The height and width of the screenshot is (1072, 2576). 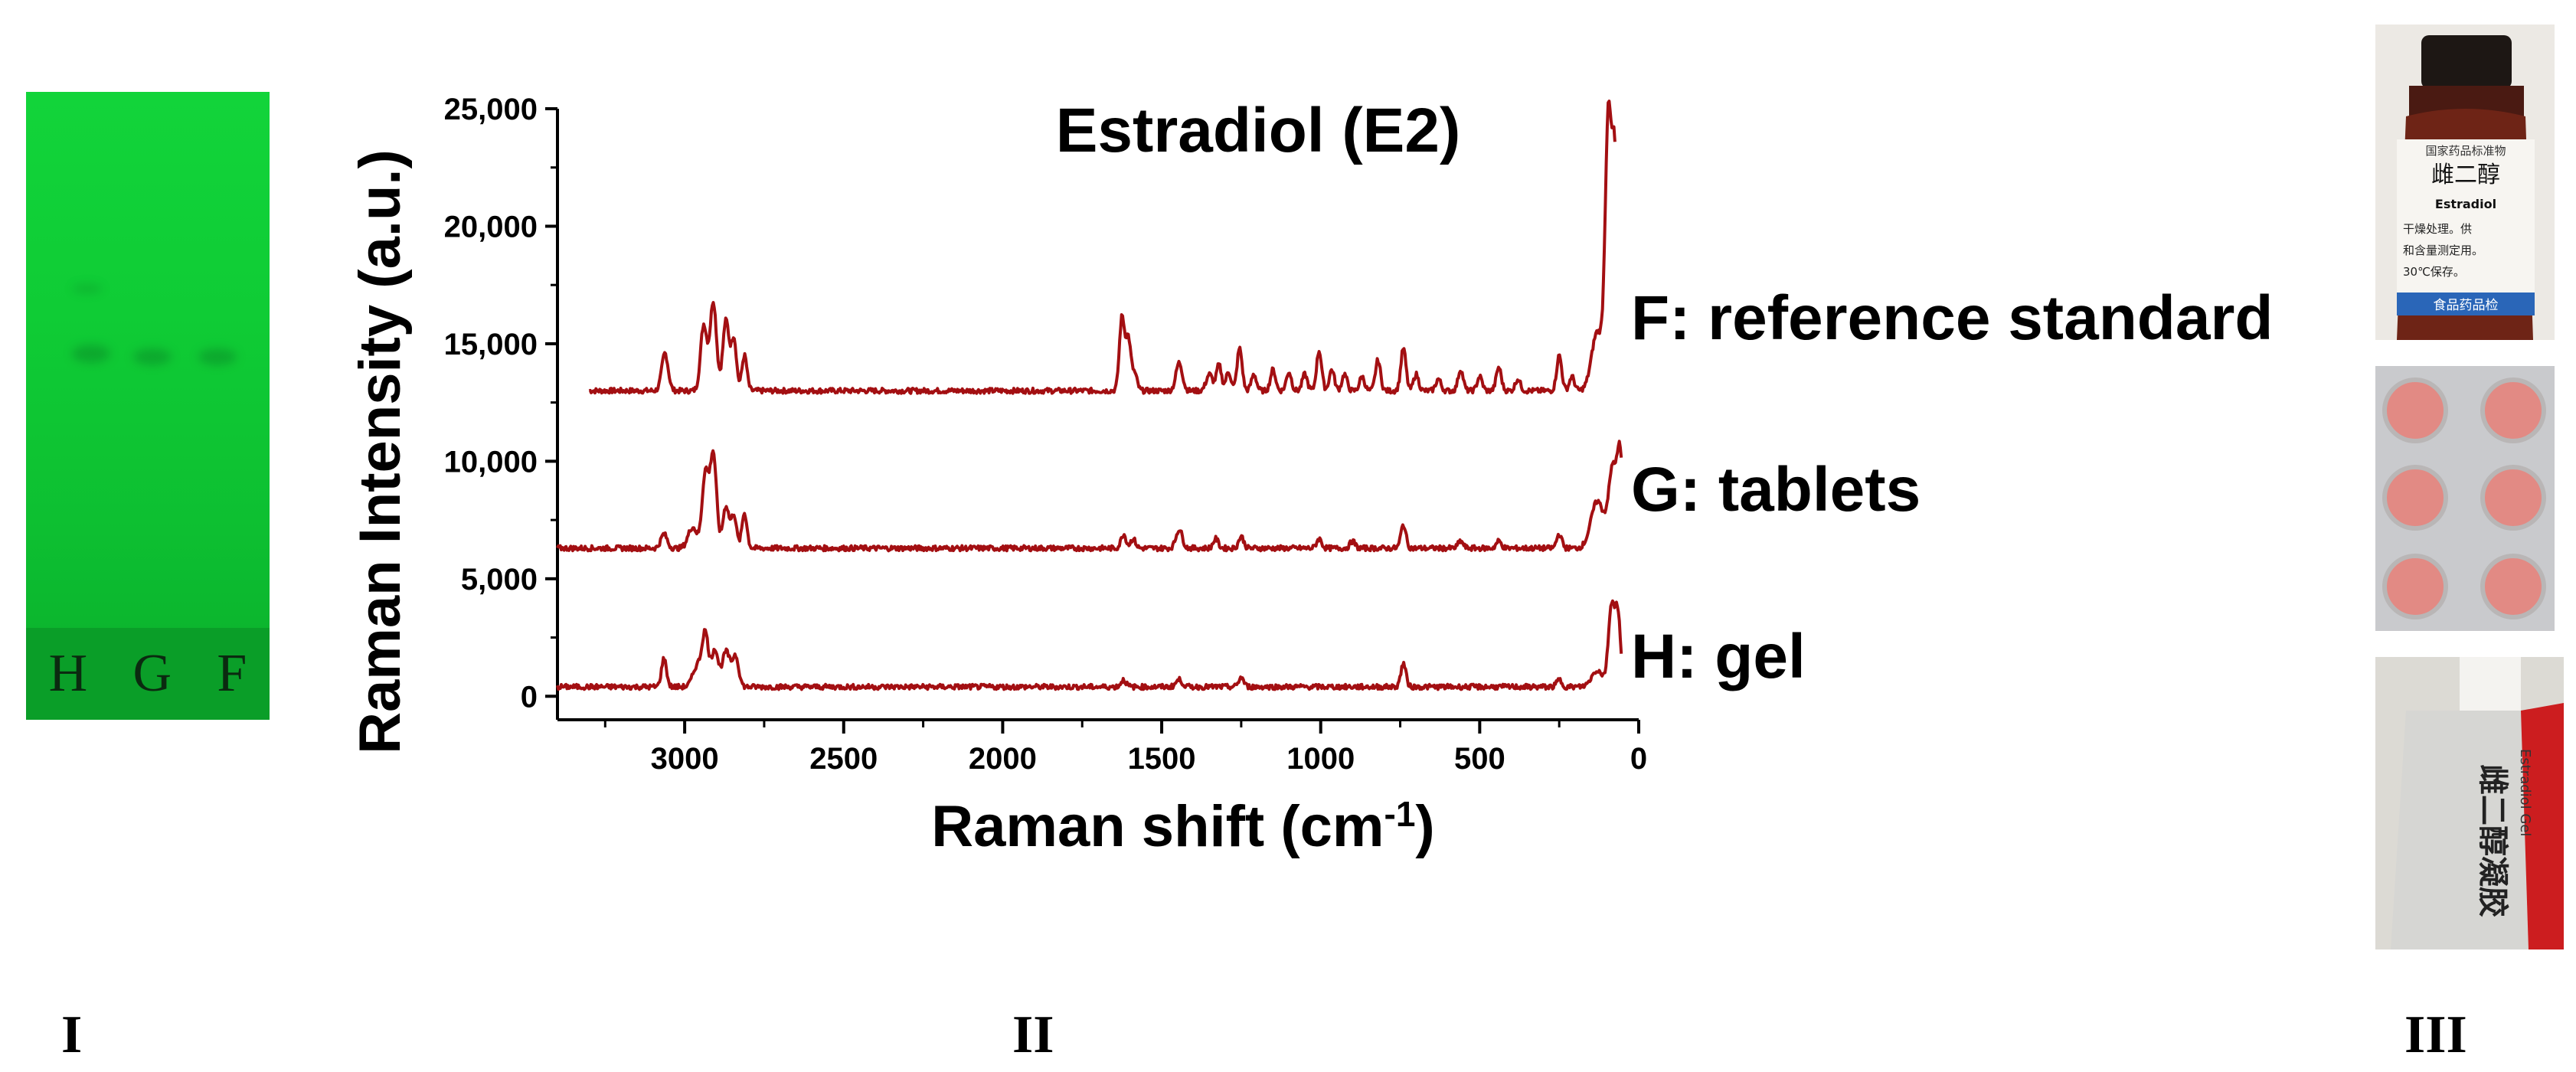 I want to click on x-axis-title: Raman shift (cm-1), so click(x=1182, y=827).